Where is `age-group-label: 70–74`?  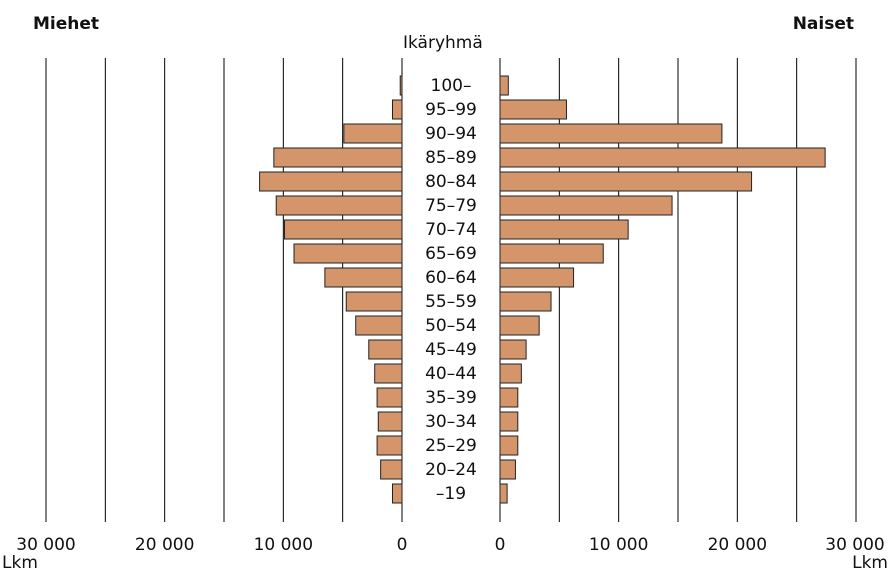 age-group-label: 70–74 is located at coordinates (451, 230).